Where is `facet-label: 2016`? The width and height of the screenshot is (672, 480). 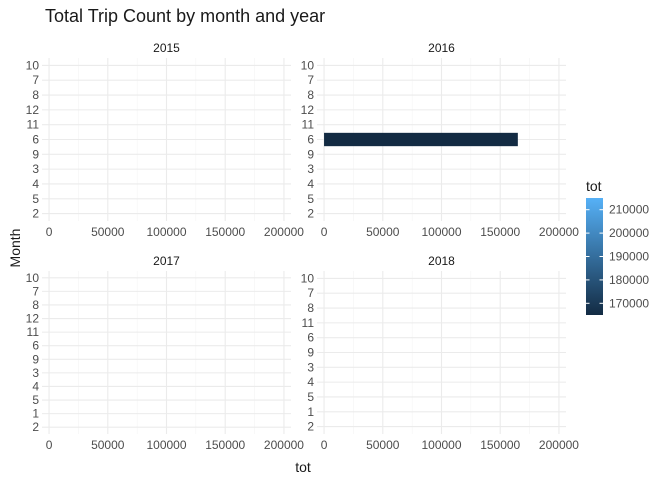 facet-label: 2016 is located at coordinates (441, 48).